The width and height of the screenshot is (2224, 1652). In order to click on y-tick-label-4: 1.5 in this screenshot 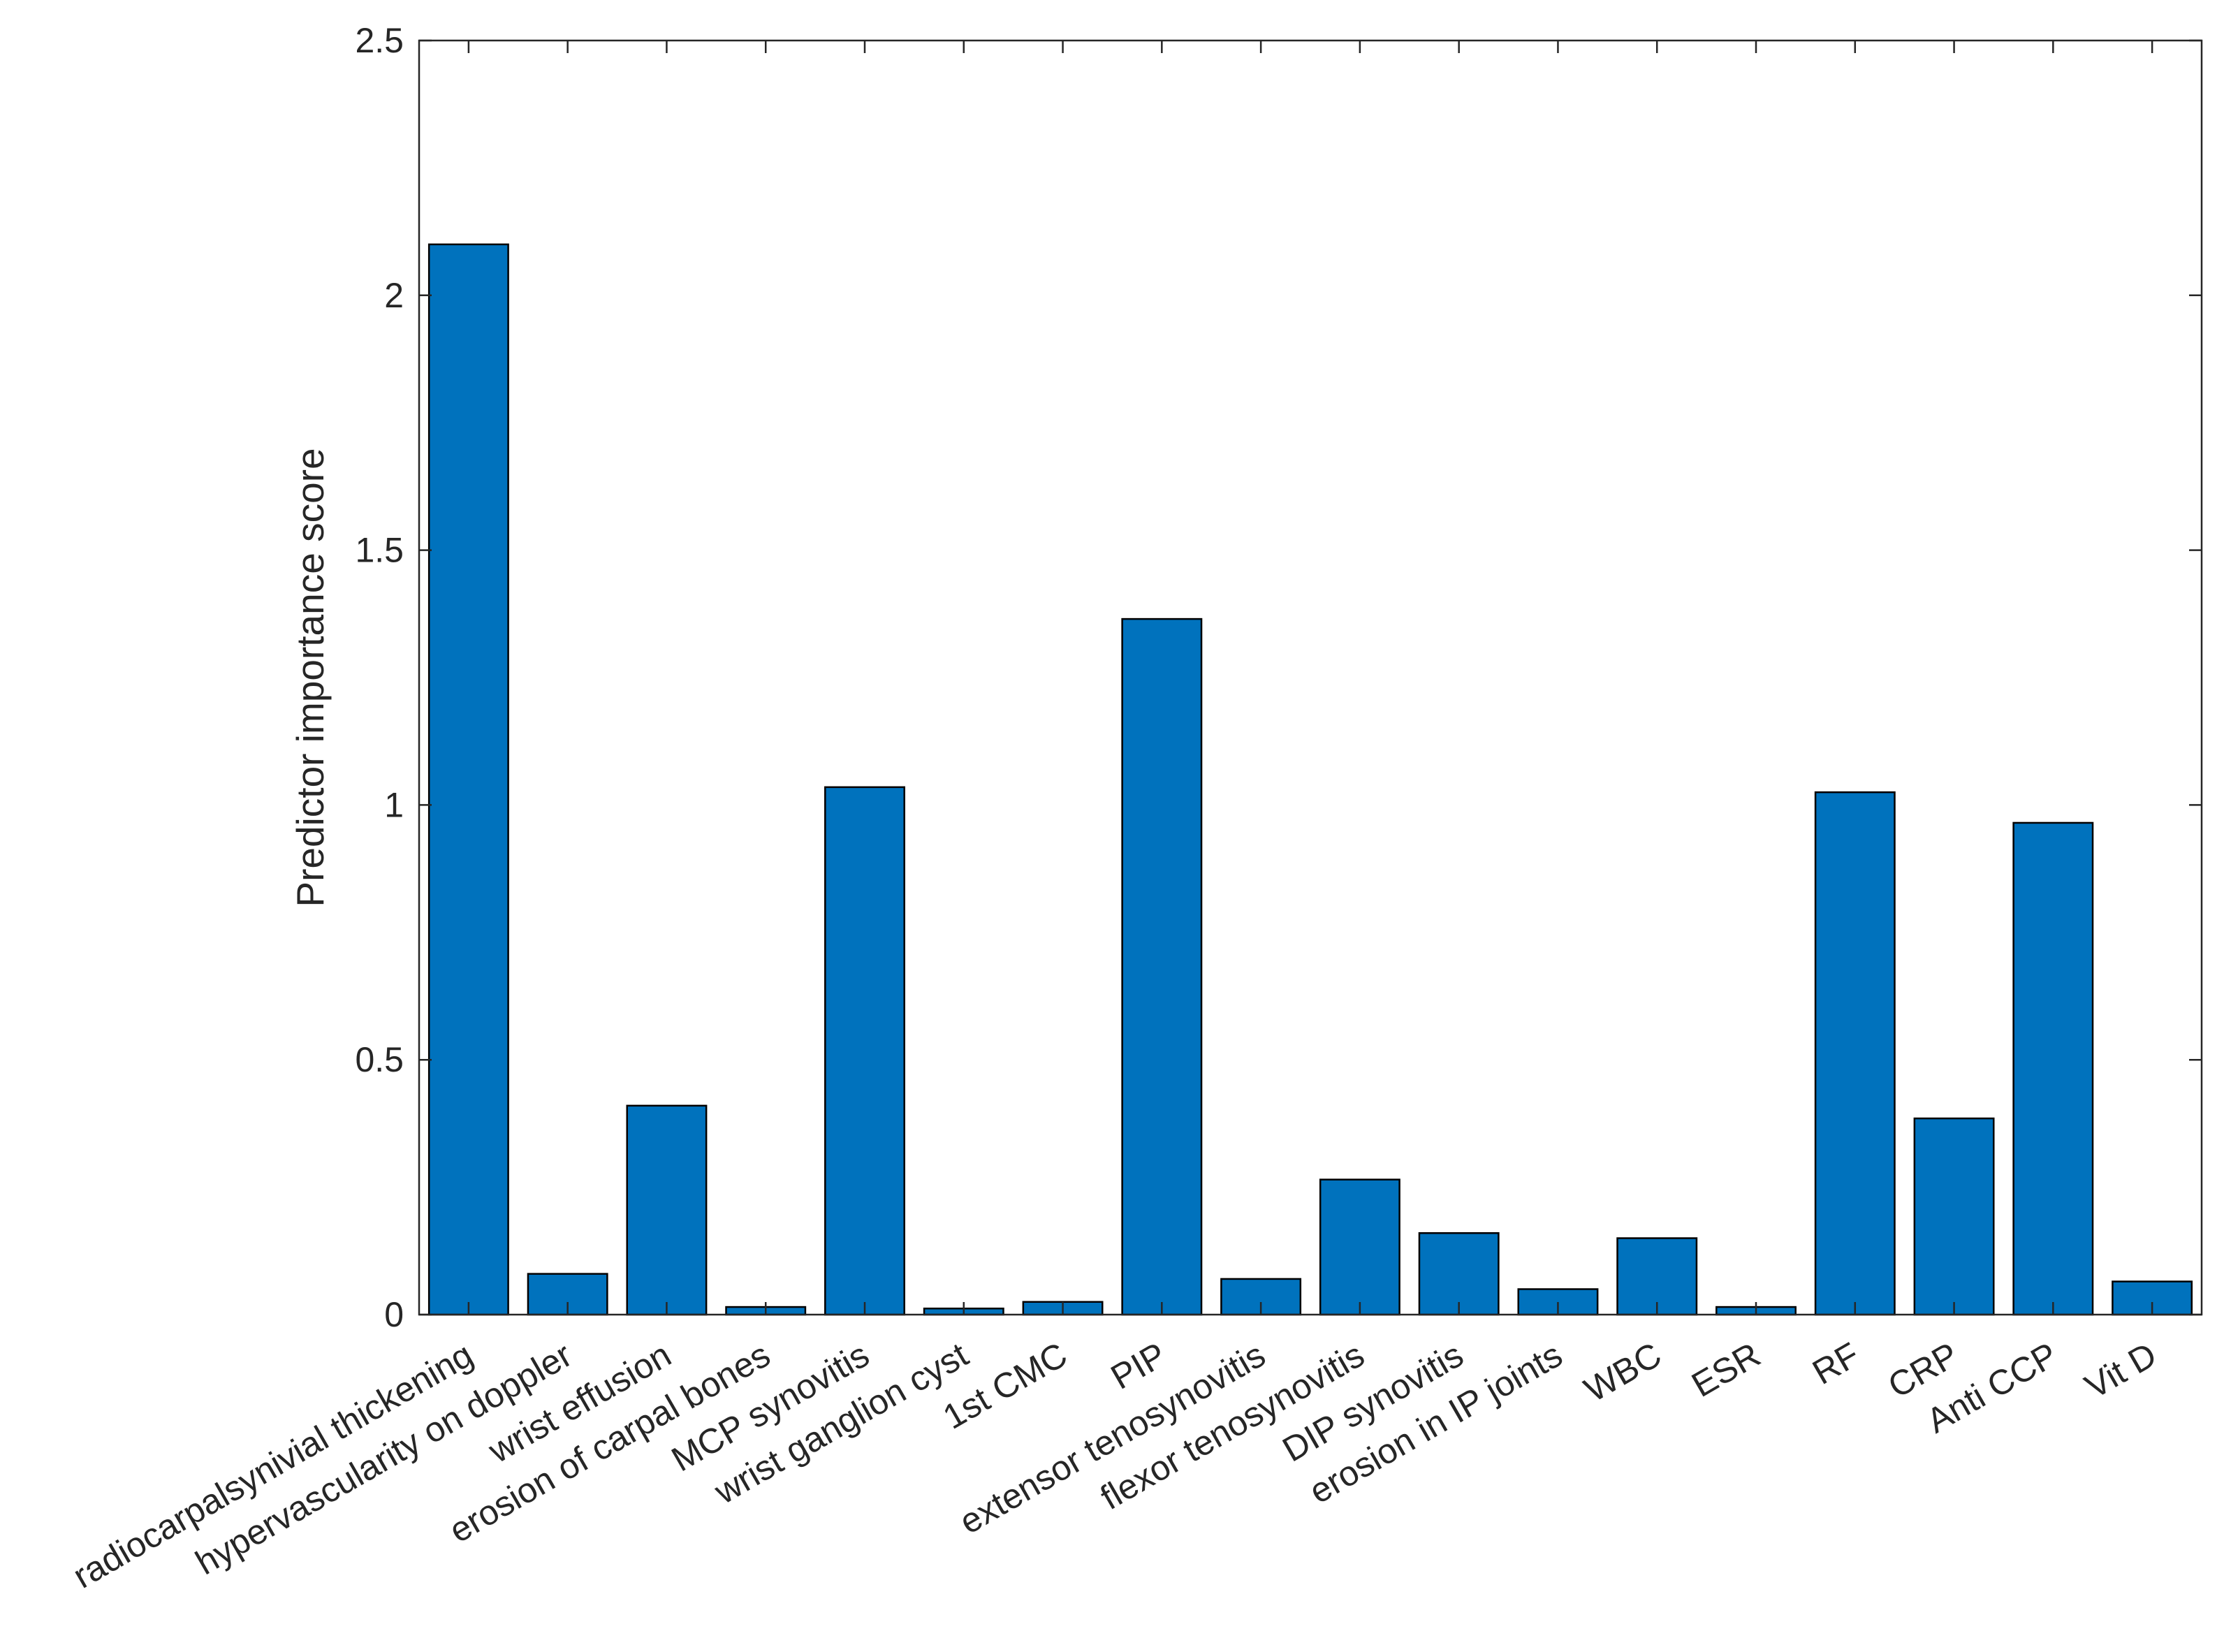, I will do `click(380, 550)`.